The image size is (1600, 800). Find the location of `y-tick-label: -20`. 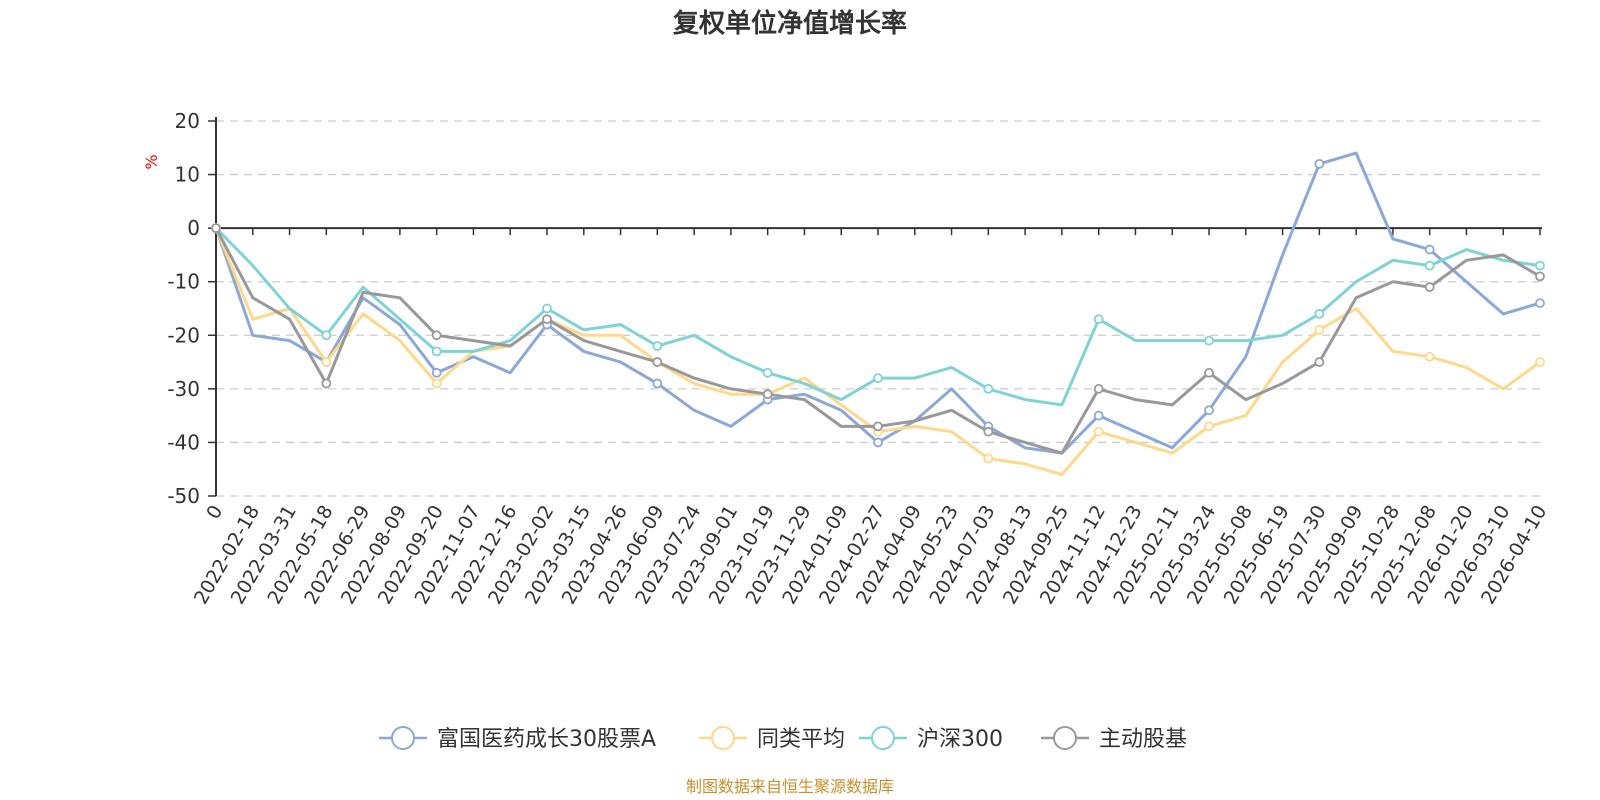

y-tick-label: -20 is located at coordinates (183, 335).